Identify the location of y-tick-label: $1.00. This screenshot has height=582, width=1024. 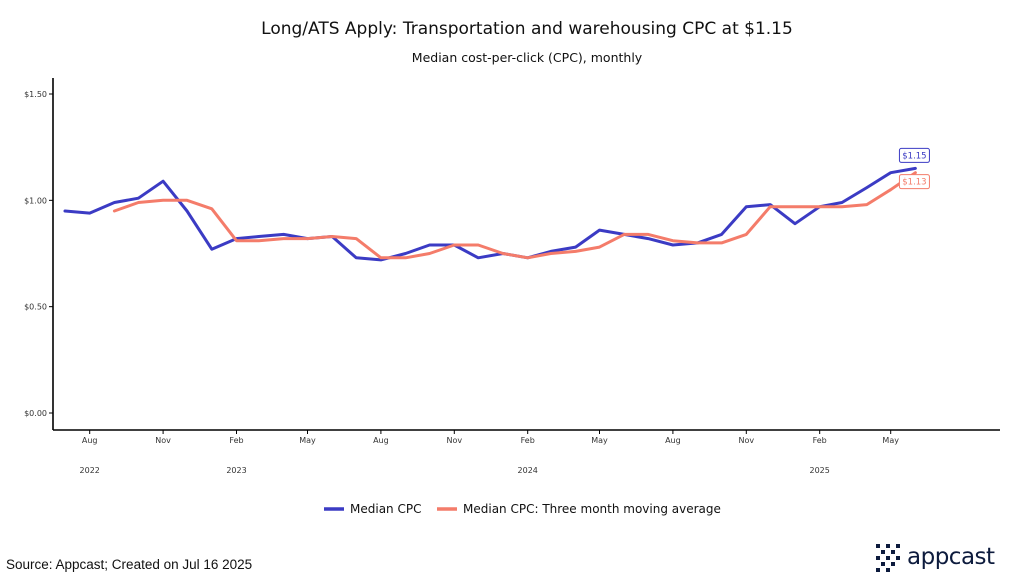
(35, 200).